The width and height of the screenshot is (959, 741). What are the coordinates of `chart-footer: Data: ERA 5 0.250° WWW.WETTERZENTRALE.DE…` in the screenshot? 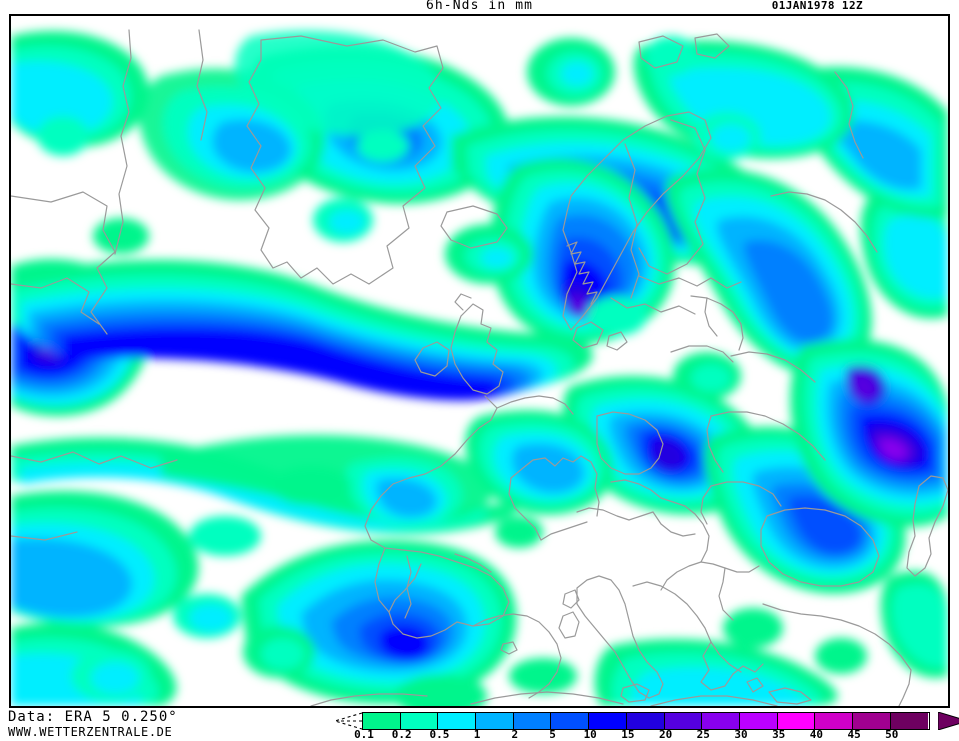 It's located at (479, 725).